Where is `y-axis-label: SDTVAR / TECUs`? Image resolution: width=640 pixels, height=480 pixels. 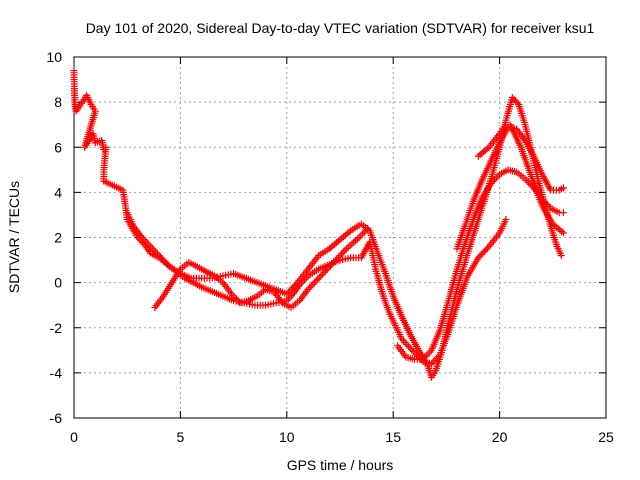 y-axis-label: SDTVAR / TECUs is located at coordinates (14, 237).